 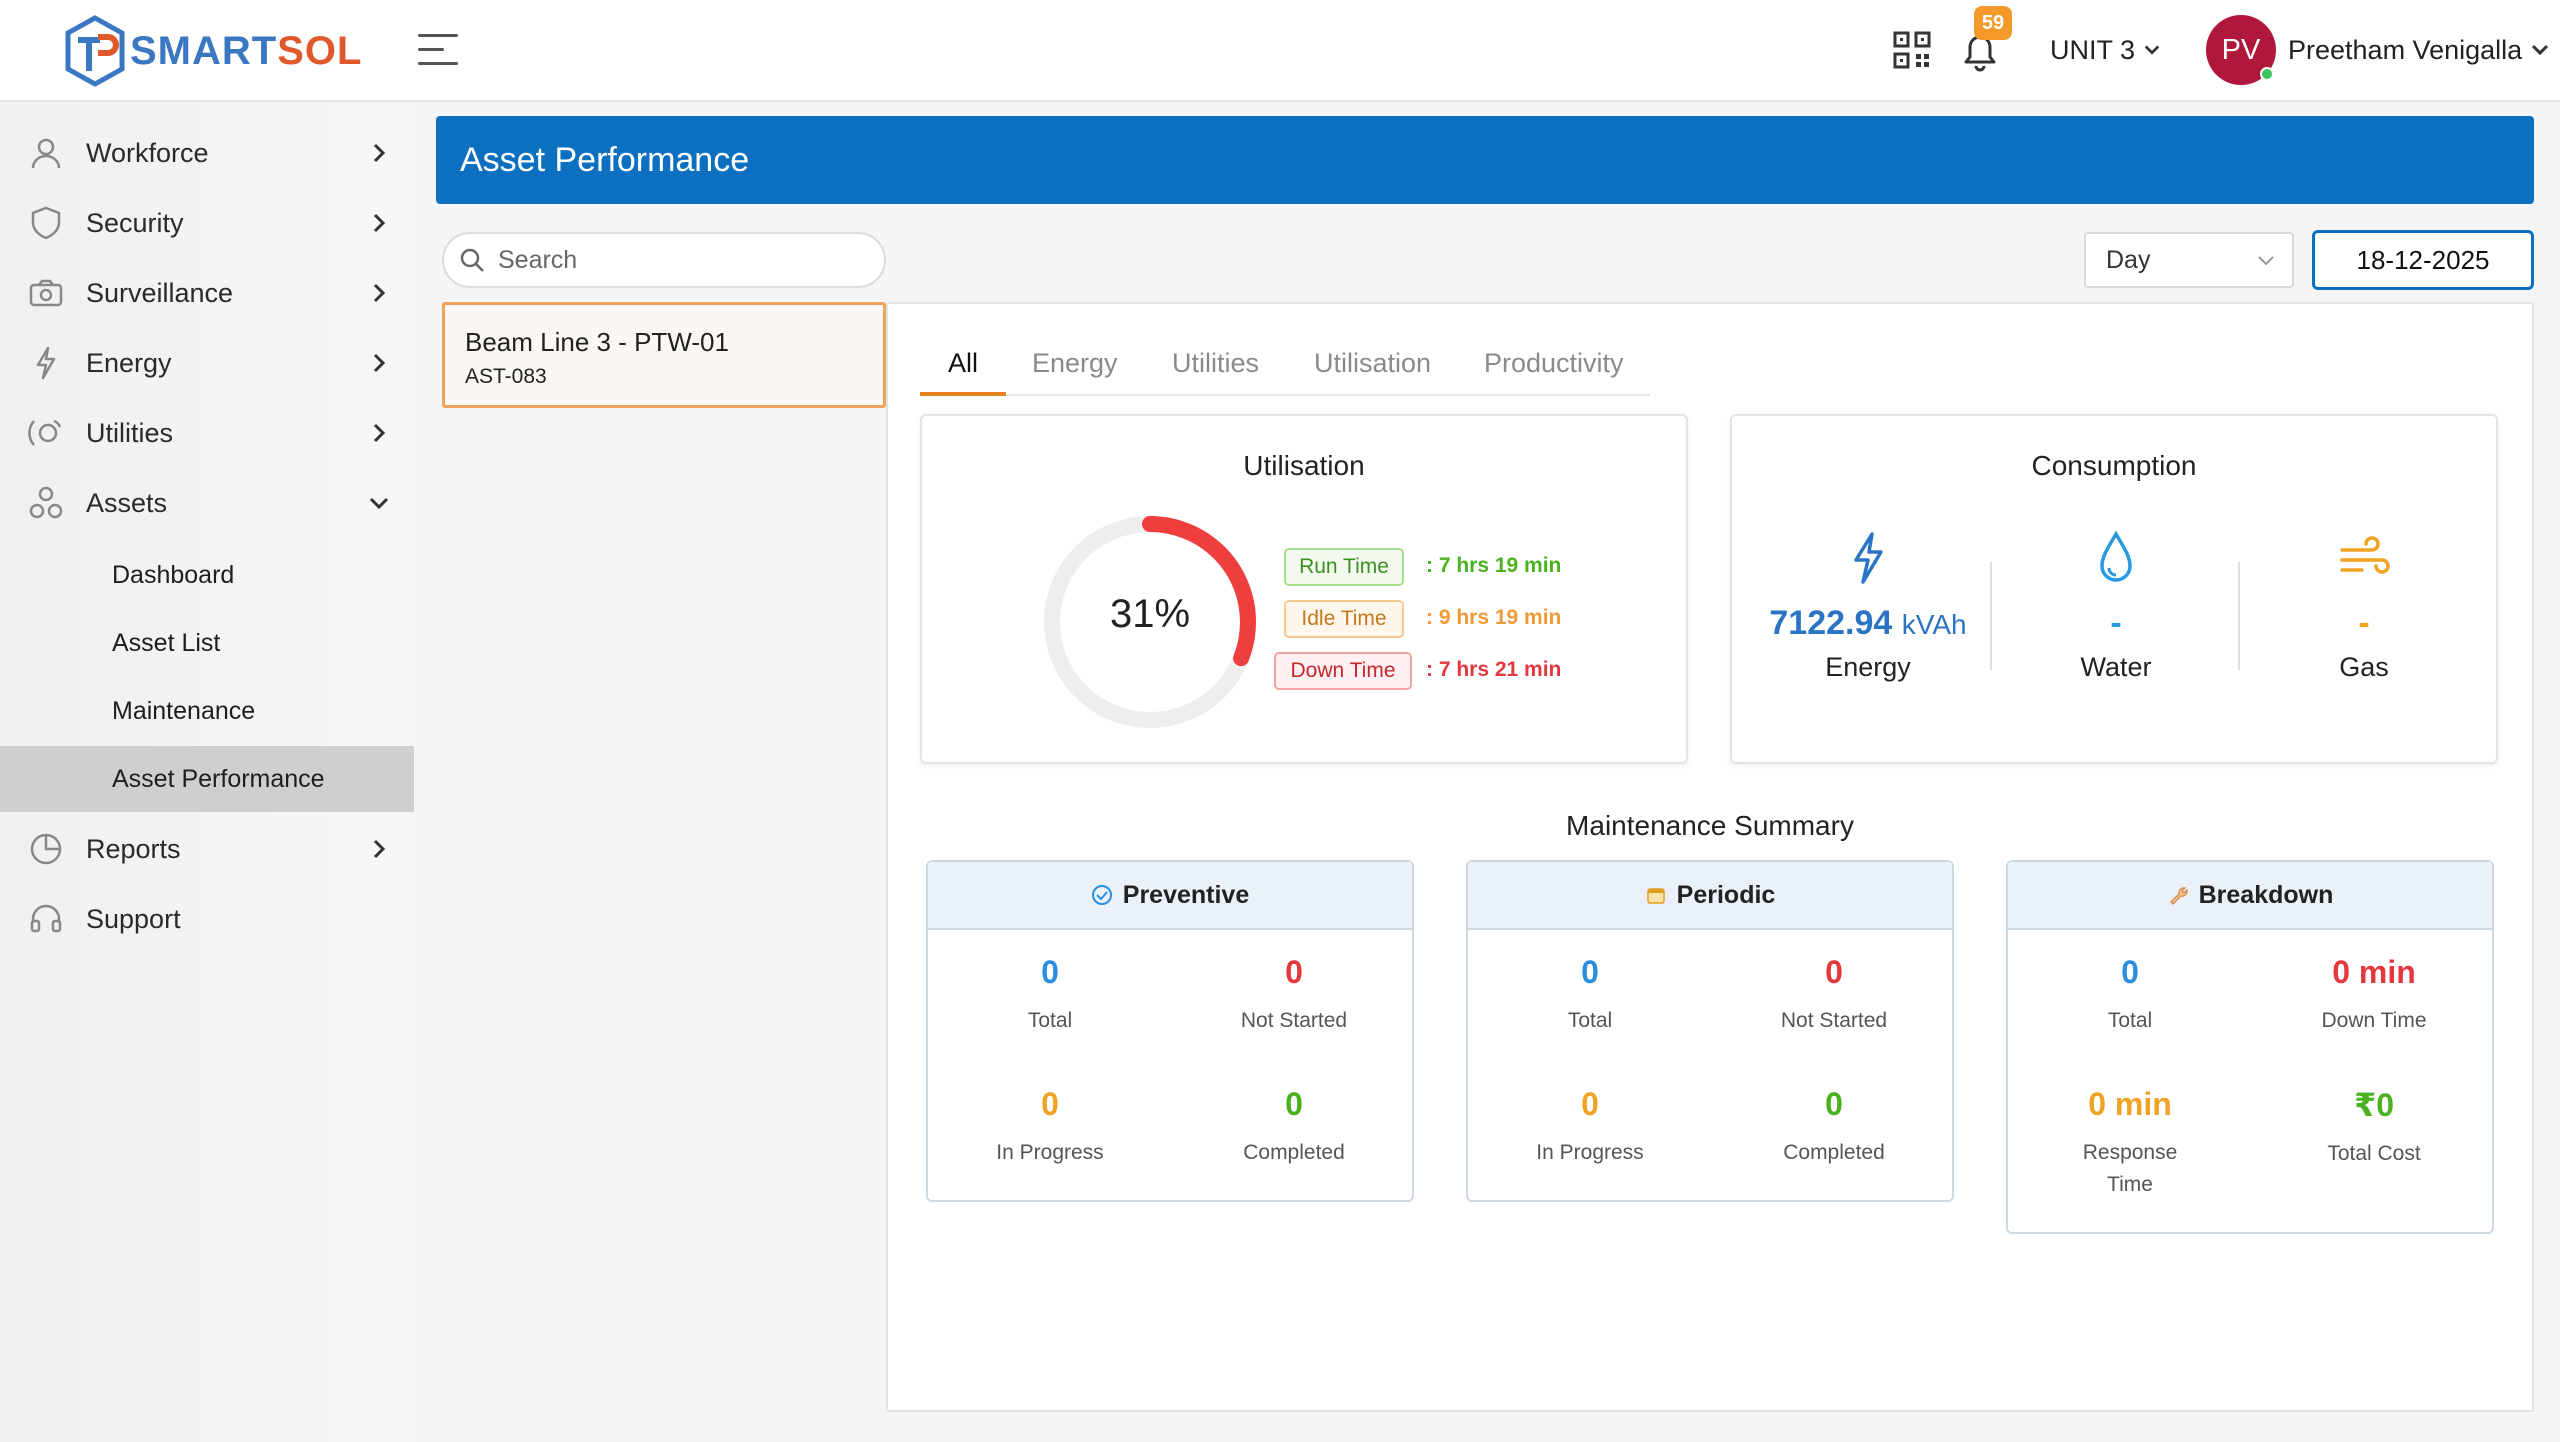 What do you see at coordinates (207, 919) in the screenshot?
I see `sidebar-item-support: Support` at bounding box center [207, 919].